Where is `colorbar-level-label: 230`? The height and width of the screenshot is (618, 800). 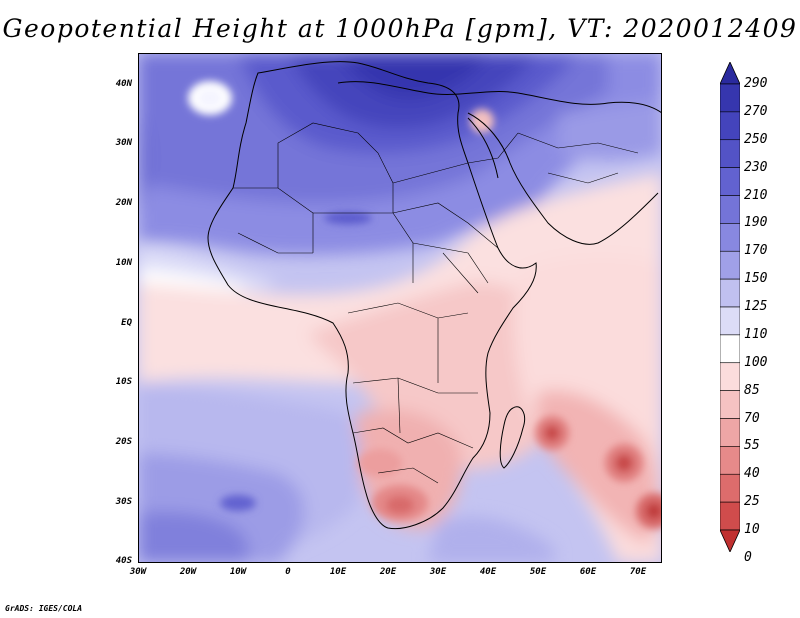
colorbar-level-label: 230 is located at coordinates (756, 167).